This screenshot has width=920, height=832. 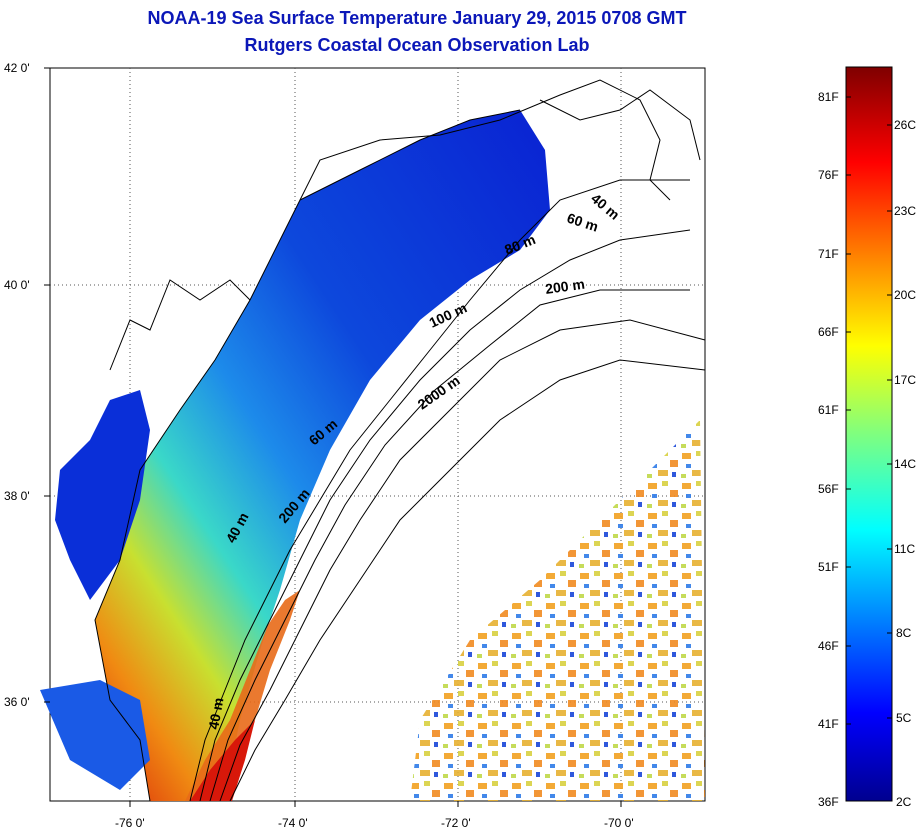 What do you see at coordinates (905, 125) in the screenshot?
I see `colorbar-c-26: 26C` at bounding box center [905, 125].